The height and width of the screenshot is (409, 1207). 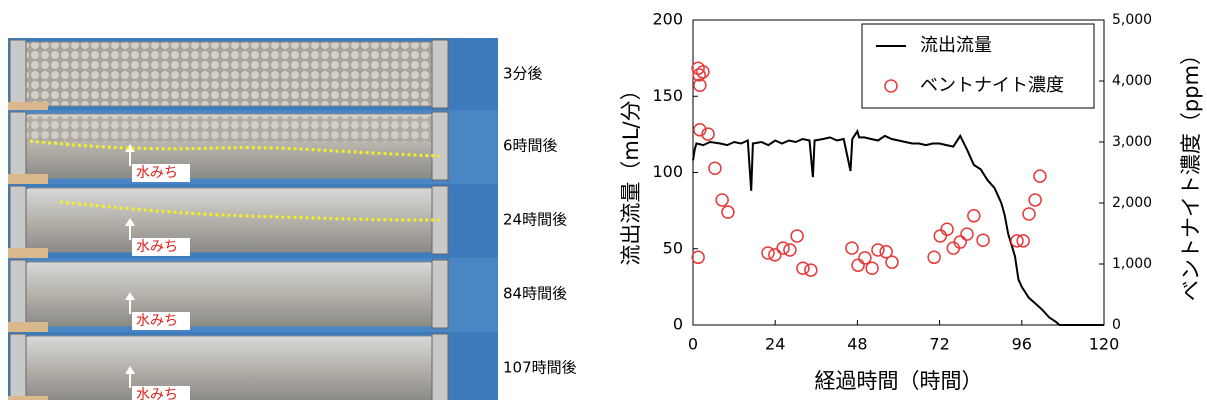 What do you see at coordinates (523, 74) in the screenshot?
I see `time-label: 3分後` at bounding box center [523, 74].